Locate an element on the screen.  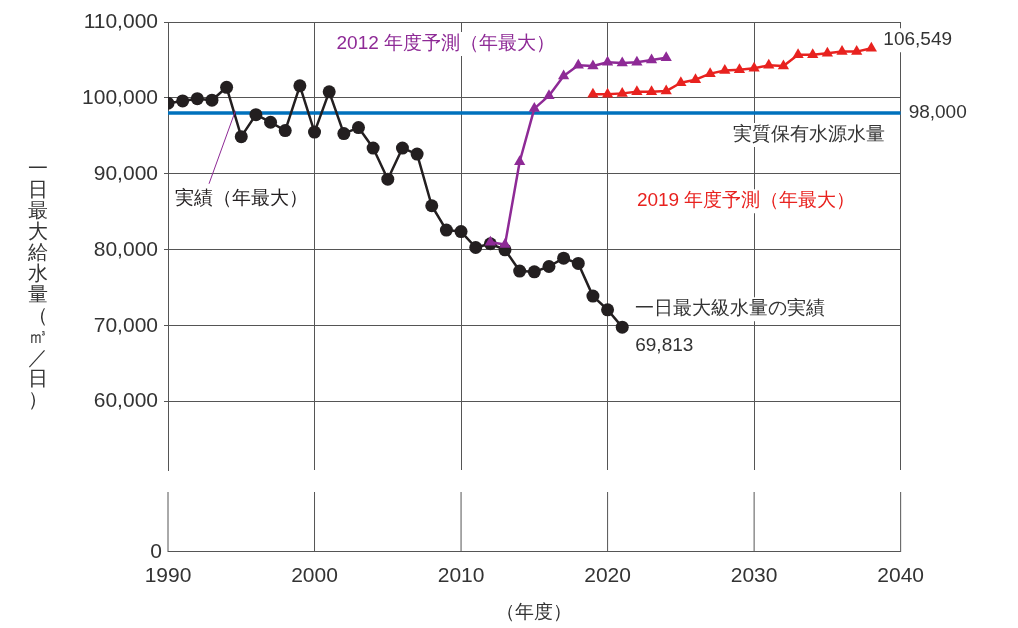
annotation: 一日最大級水量の実績 is located at coordinates (730, 308).